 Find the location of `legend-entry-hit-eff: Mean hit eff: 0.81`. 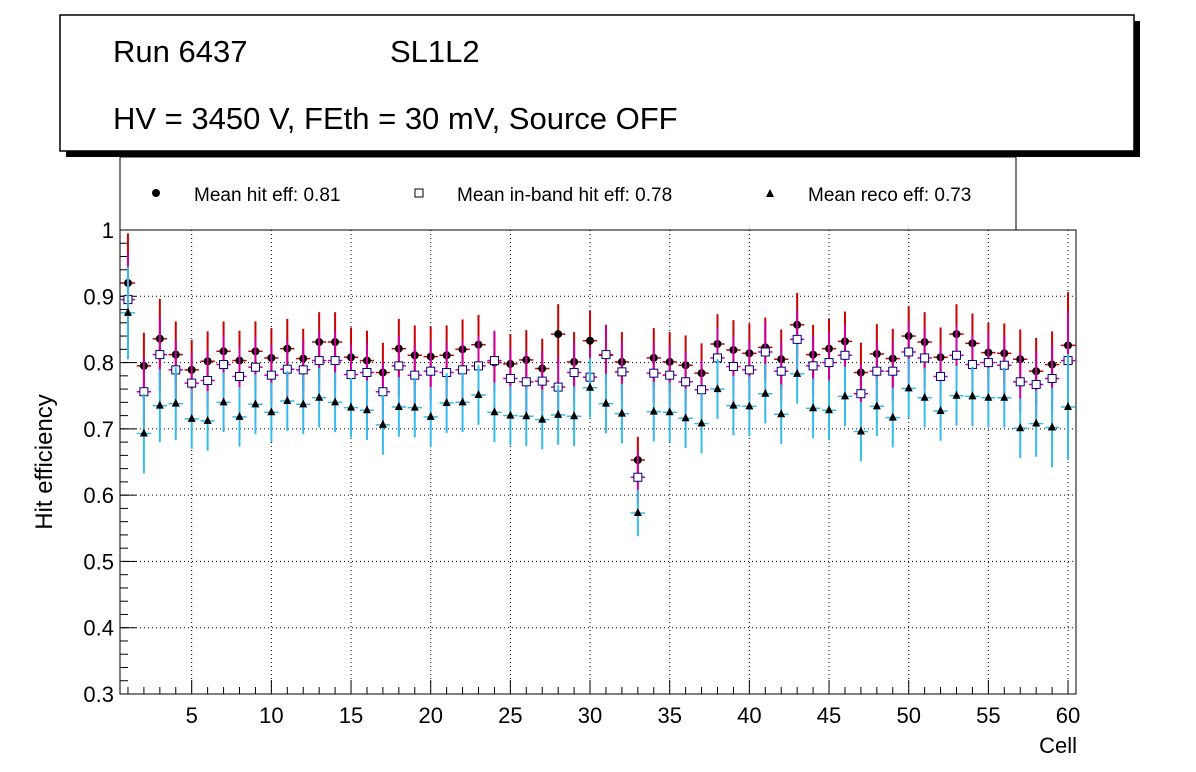

legend-entry-hit-eff: Mean hit eff: 0.81 is located at coordinates (246, 195).